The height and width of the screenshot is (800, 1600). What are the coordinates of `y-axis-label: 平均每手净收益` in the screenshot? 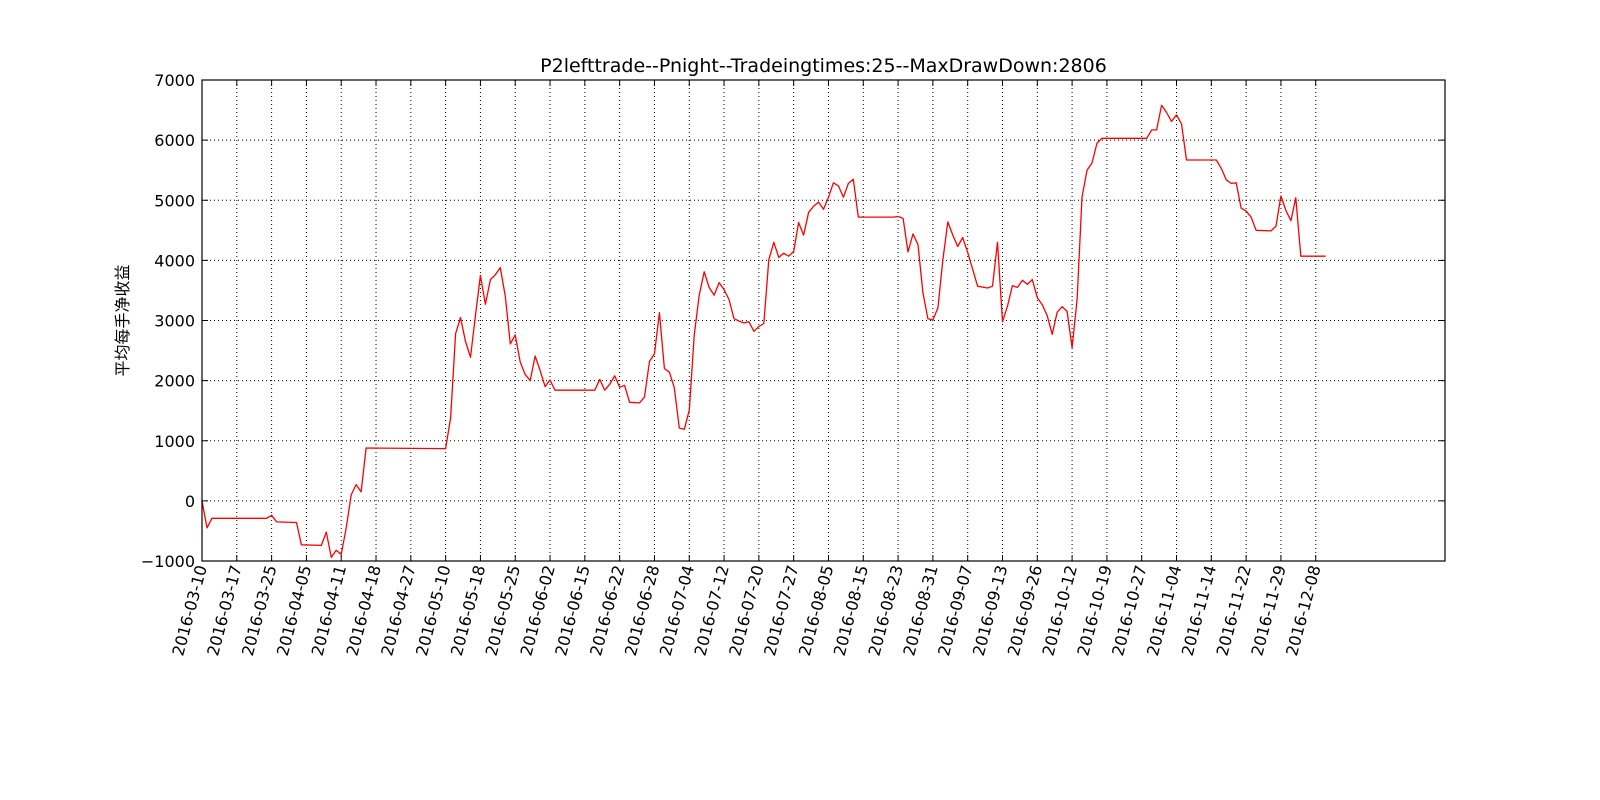 It's located at (122, 320).